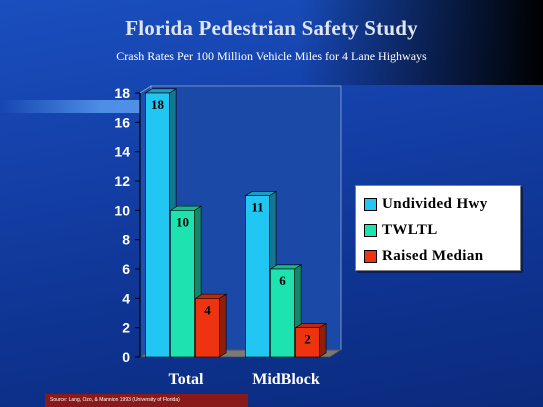  Describe the element at coordinates (122, 181) in the screenshot. I see `y-tick-label: 12` at that location.